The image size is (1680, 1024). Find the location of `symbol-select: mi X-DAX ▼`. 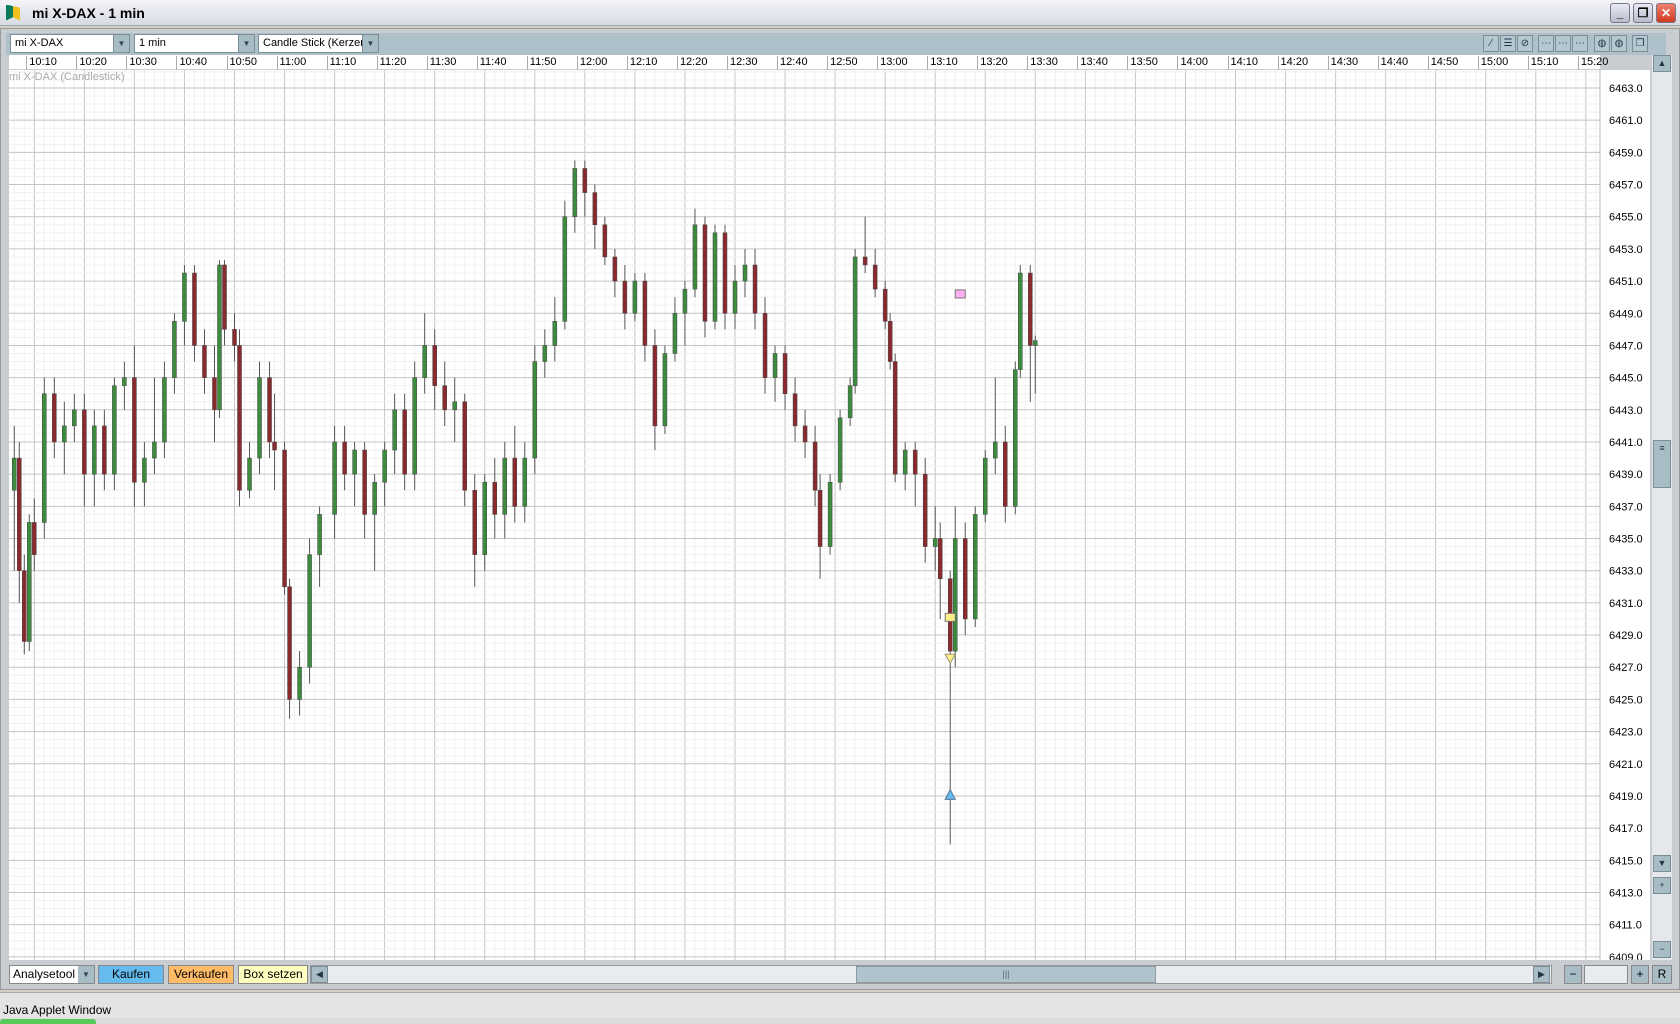

symbol-select: mi X-DAX ▼ is located at coordinates (70, 43).